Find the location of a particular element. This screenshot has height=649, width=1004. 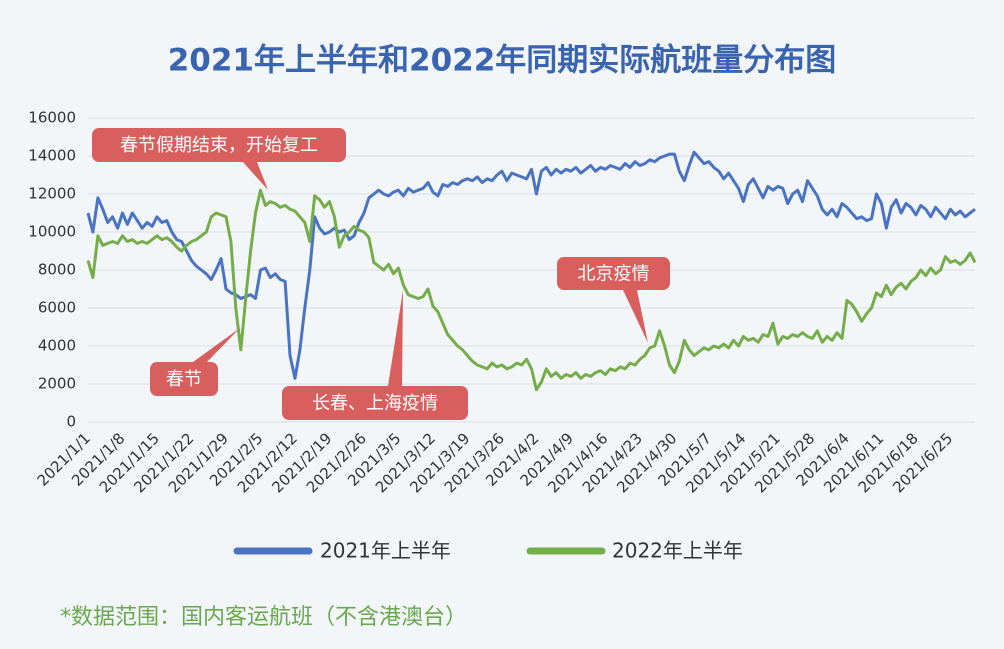

y-tick-label: 4000 is located at coordinates (57, 346).